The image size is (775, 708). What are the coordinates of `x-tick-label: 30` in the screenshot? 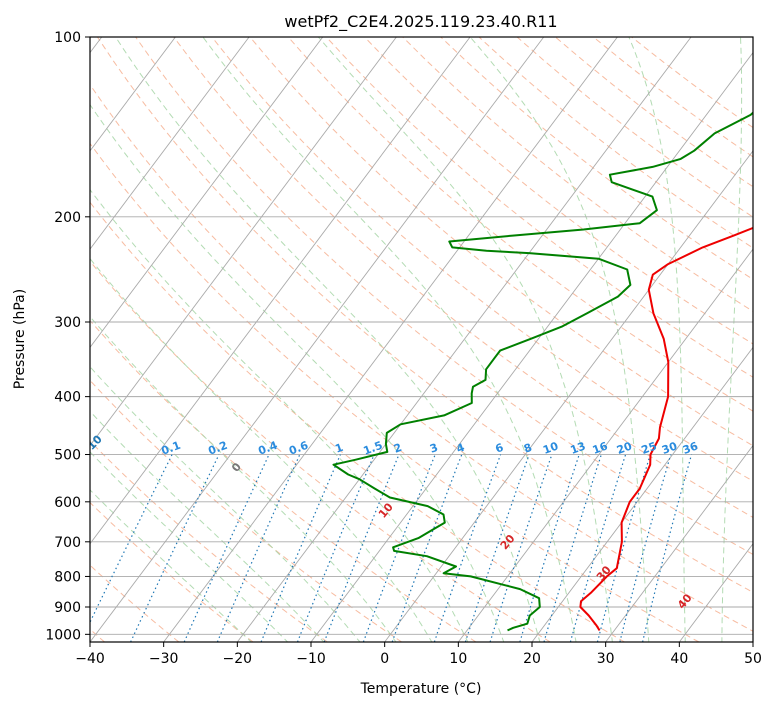 It's located at (606, 659).